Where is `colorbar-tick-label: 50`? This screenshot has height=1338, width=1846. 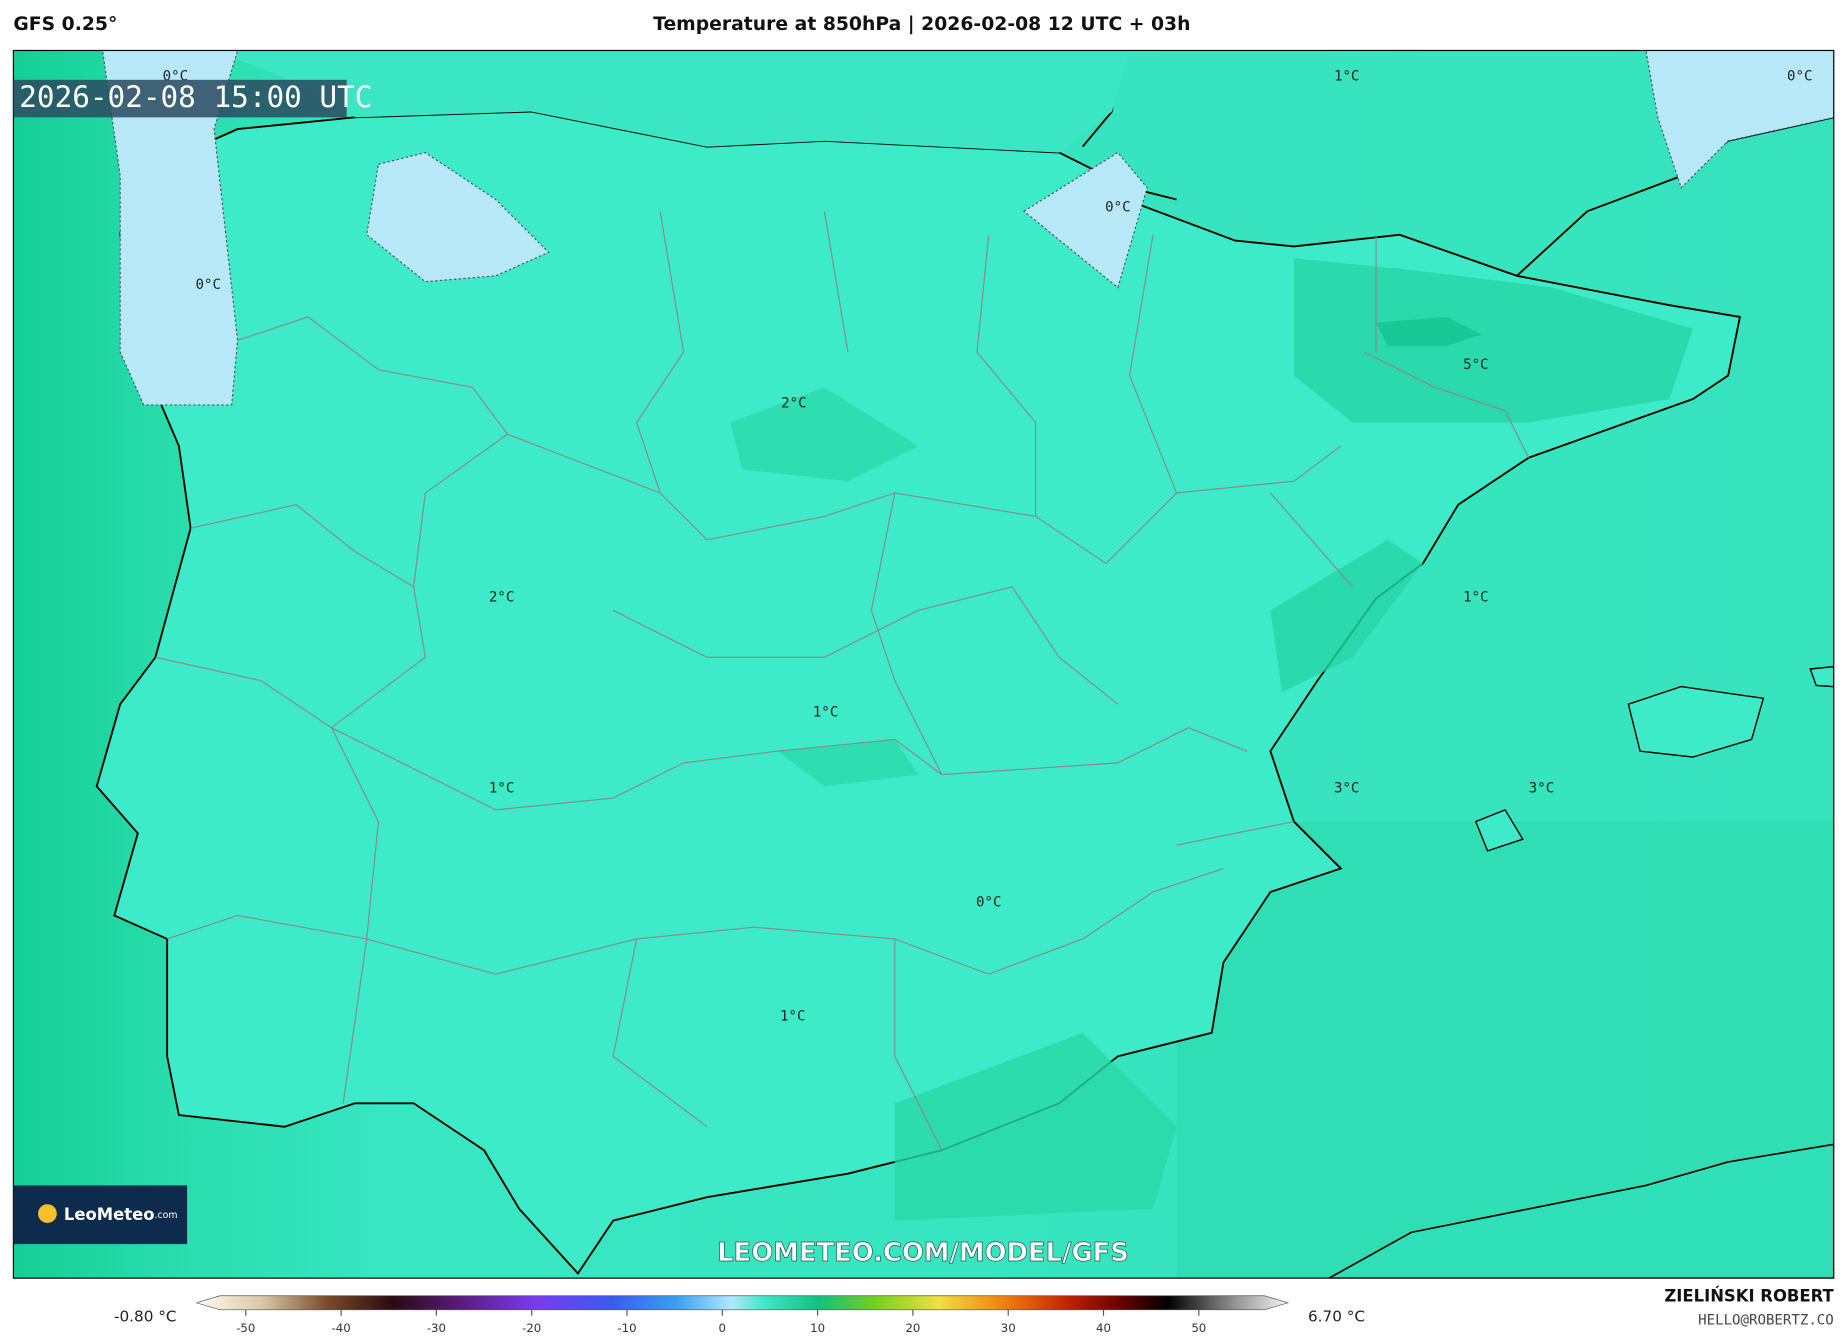 colorbar-tick-label: 50 is located at coordinates (1198, 1328).